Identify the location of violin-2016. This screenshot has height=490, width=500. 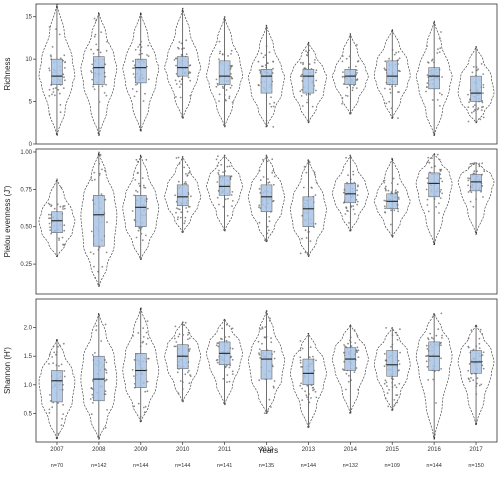
(434, 376).